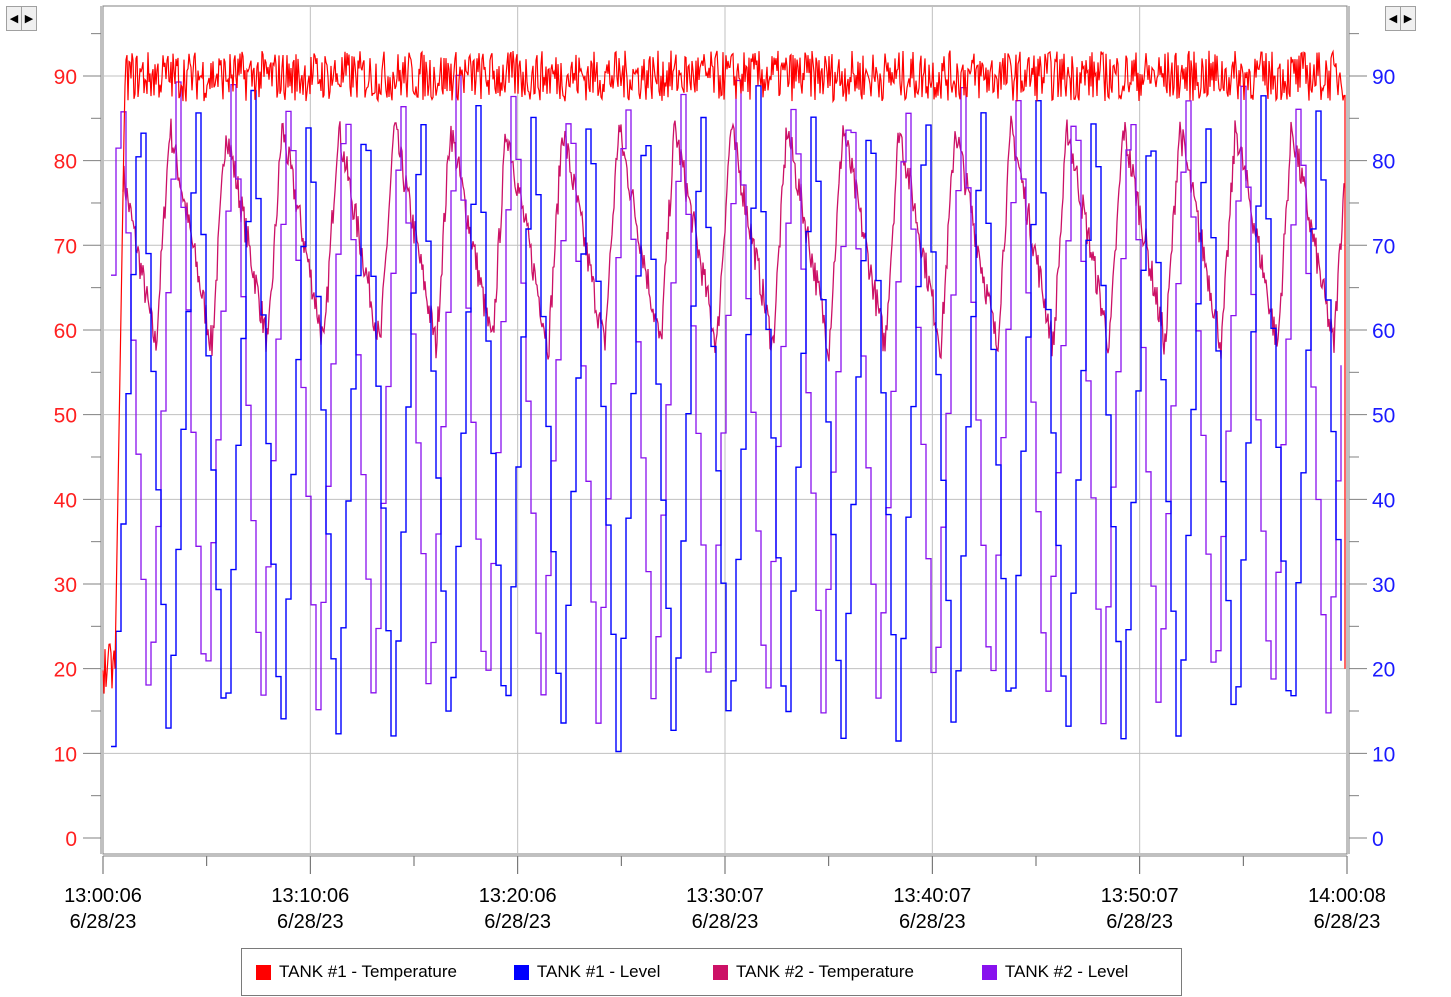  I want to click on y-right-tick-label: 0, so click(1378, 839).